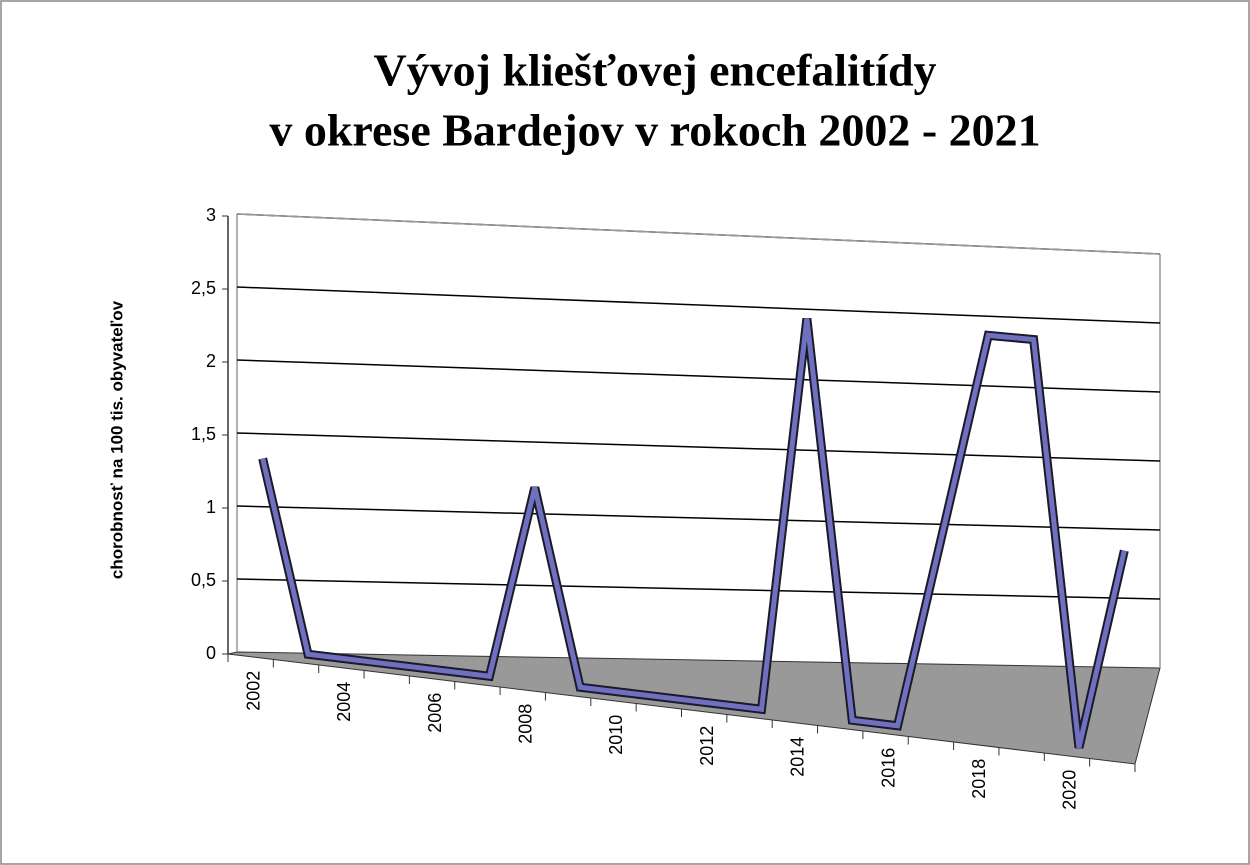 This screenshot has width=1250, height=865. What do you see at coordinates (203, 288) in the screenshot?
I see `y-tick-label: 2,5` at bounding box center [203, 288].